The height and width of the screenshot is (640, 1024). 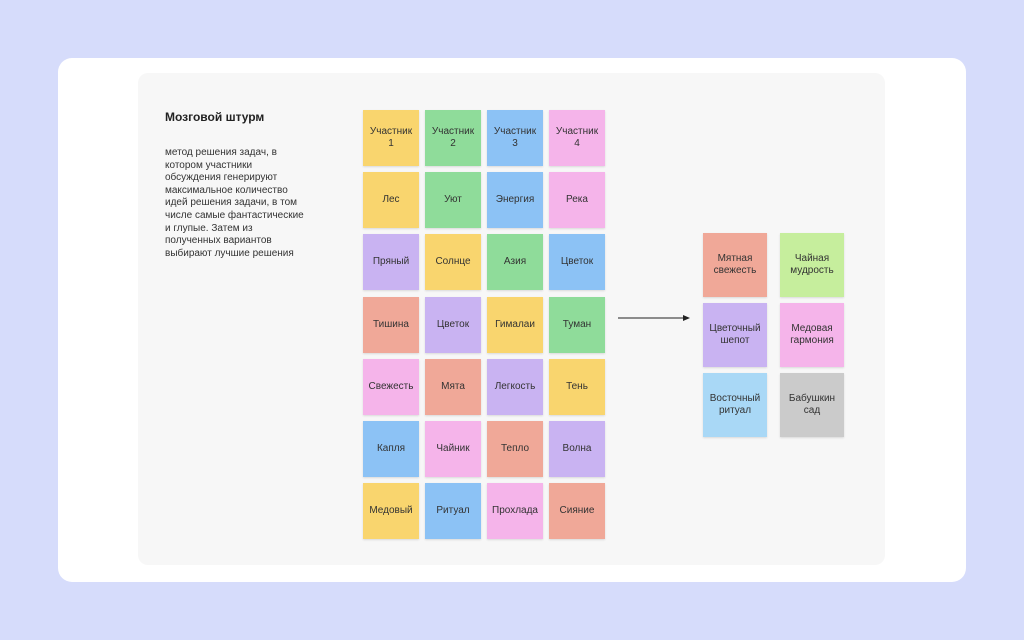 I want to click on note-text: Река, so click(x=577, y=200).